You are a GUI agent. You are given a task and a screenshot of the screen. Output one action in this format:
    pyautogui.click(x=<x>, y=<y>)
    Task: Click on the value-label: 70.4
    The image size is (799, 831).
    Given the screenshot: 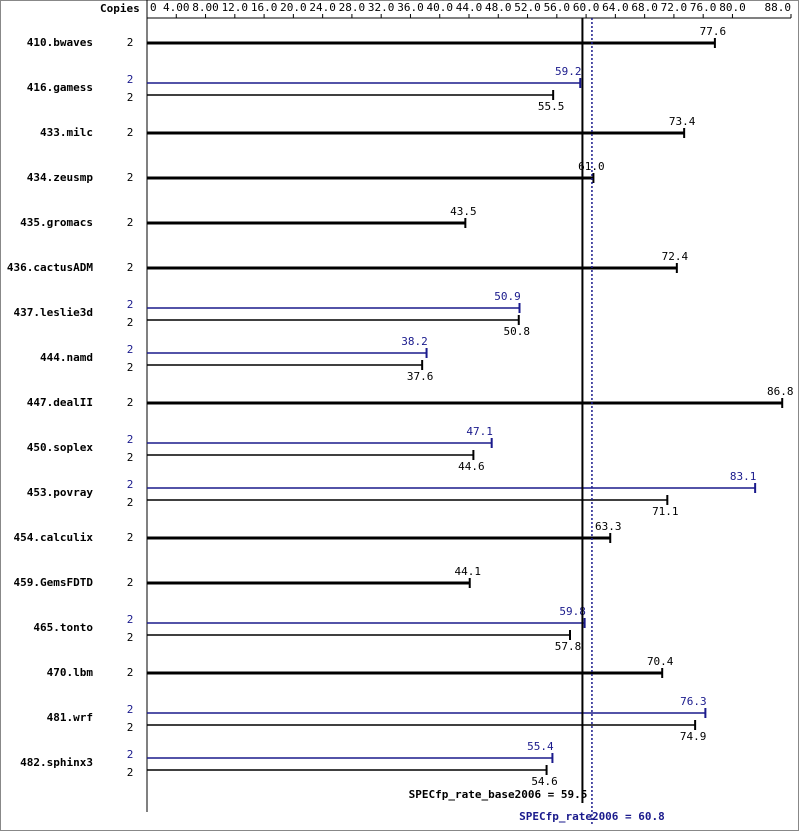 What is the action you would take?
    pyautogui.click(x=660, y=661)
    